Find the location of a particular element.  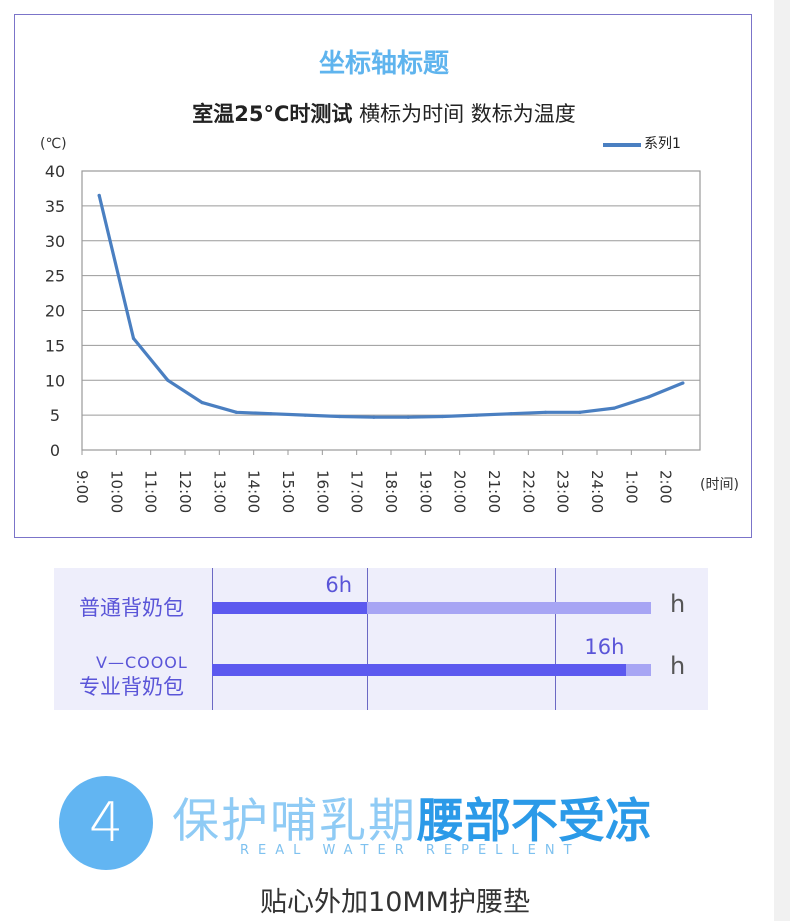

feature-tagline: REAL WATER REPELLENT is located at coordinates (410, 850).